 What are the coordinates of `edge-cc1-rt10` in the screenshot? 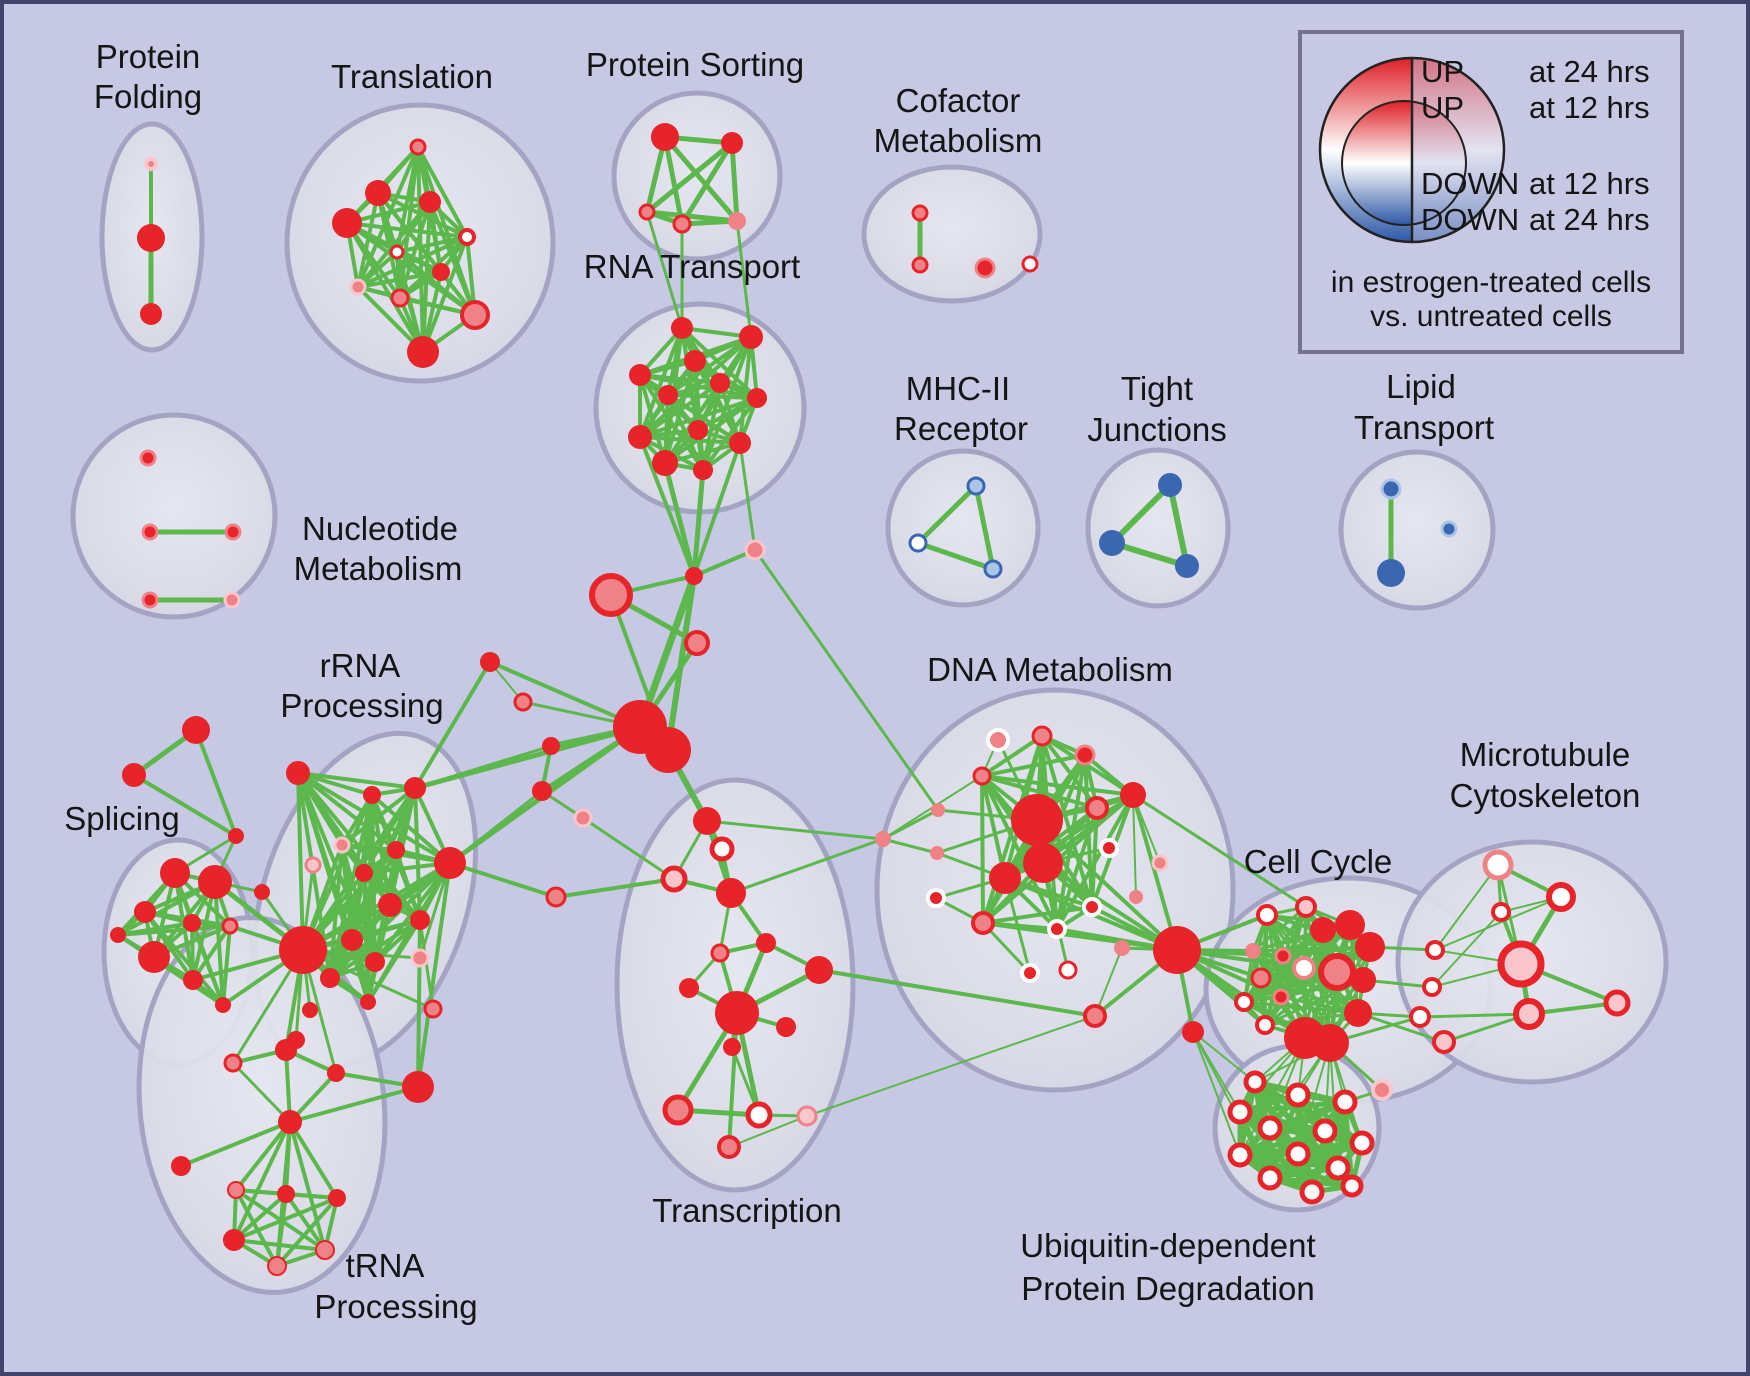 It's located at (747, 496).